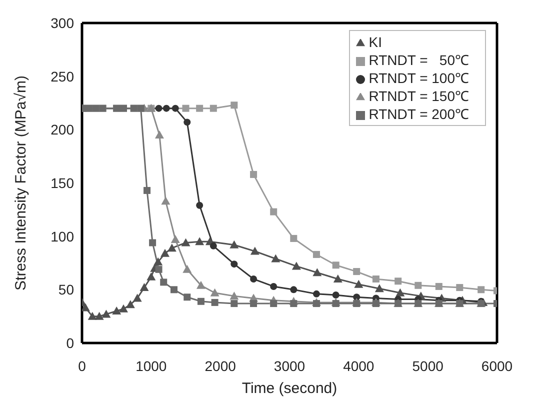 Image resolution: width=533 pixels, height=407 pixels. I want to click on legend-label: RTNDT = 100℃, so click(418, 78).